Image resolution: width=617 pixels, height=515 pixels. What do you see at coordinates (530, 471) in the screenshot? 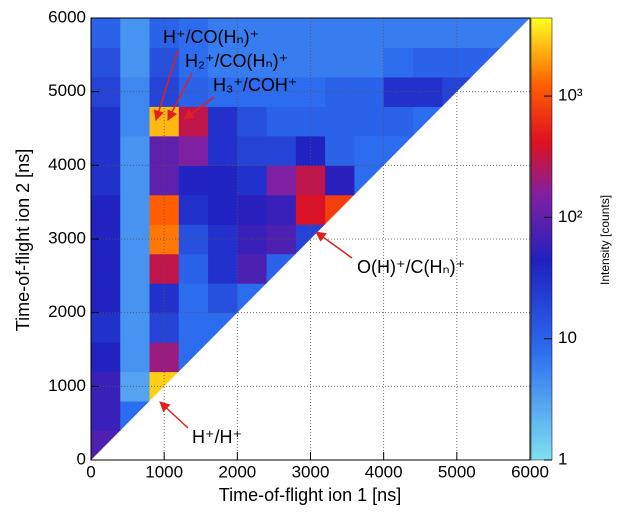
I see `x-tick-label: 6000` at bounding box center [530, 471].